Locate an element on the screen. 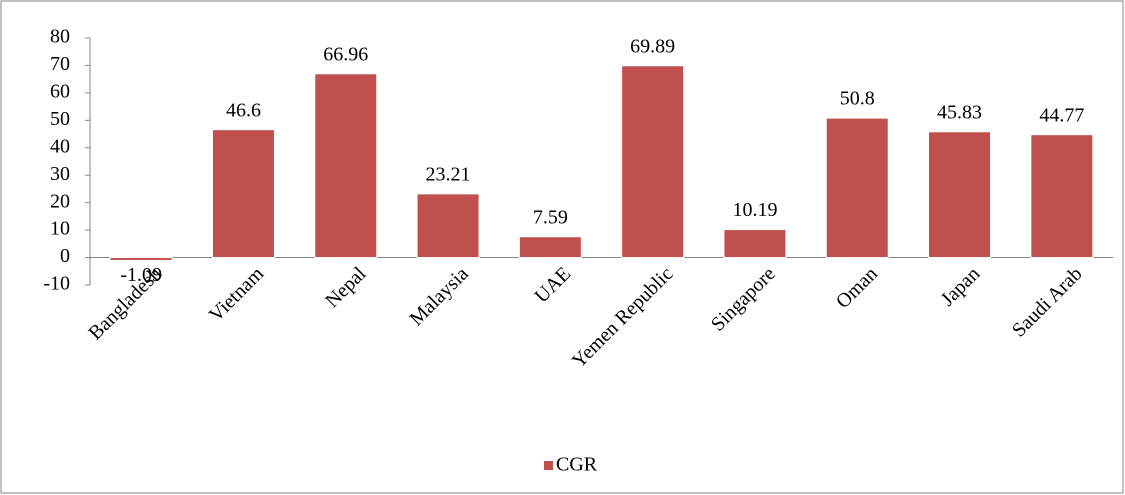 This screenshot has height=495, width=1125. y-tick-label: 10 is located at coordinates (60, 229).